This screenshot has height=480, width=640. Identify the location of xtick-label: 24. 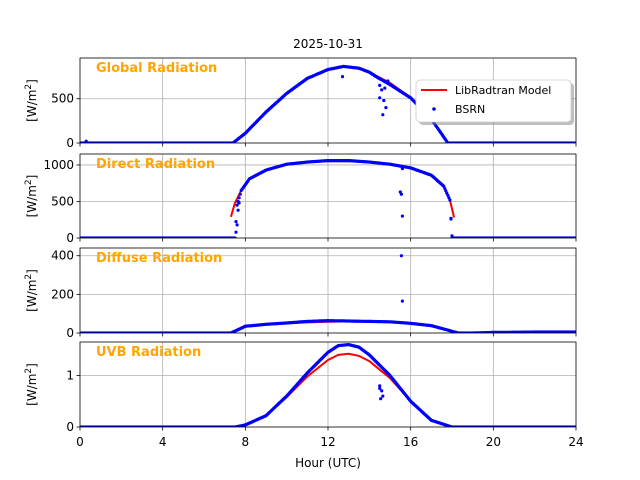
(575, 442).